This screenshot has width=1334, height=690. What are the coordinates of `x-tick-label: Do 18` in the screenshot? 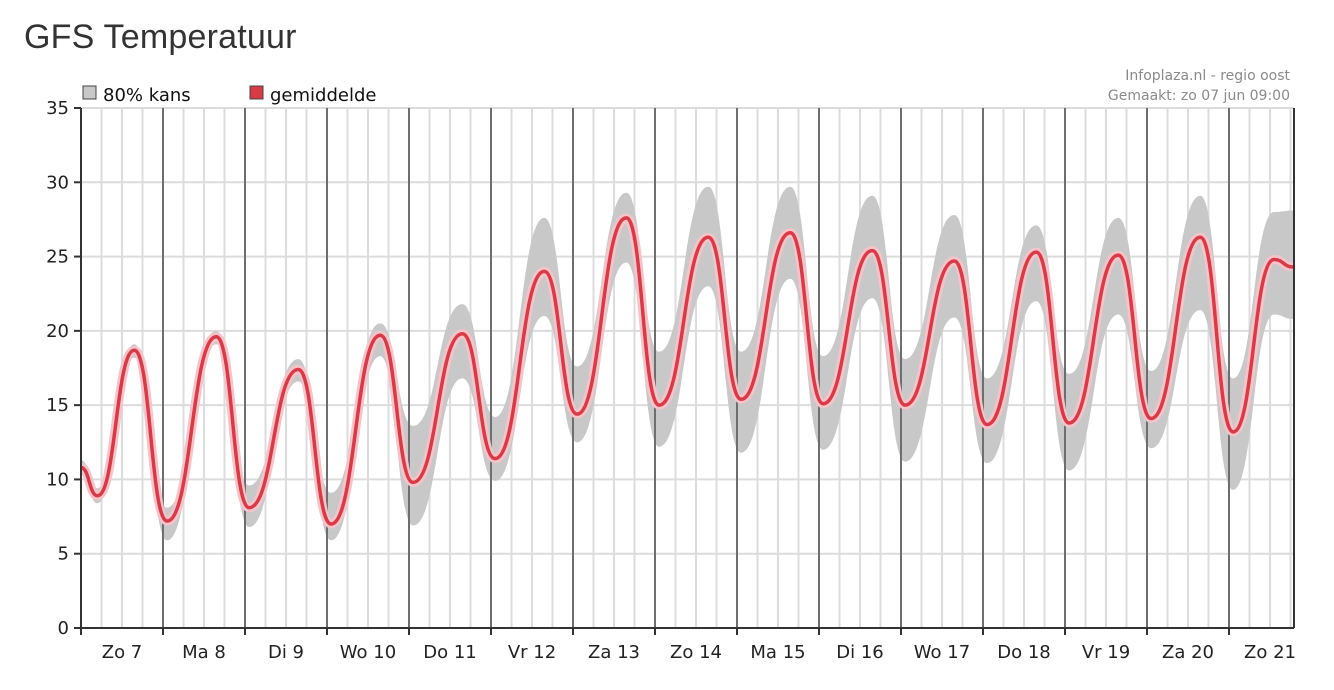 It's located at (1024, 652).